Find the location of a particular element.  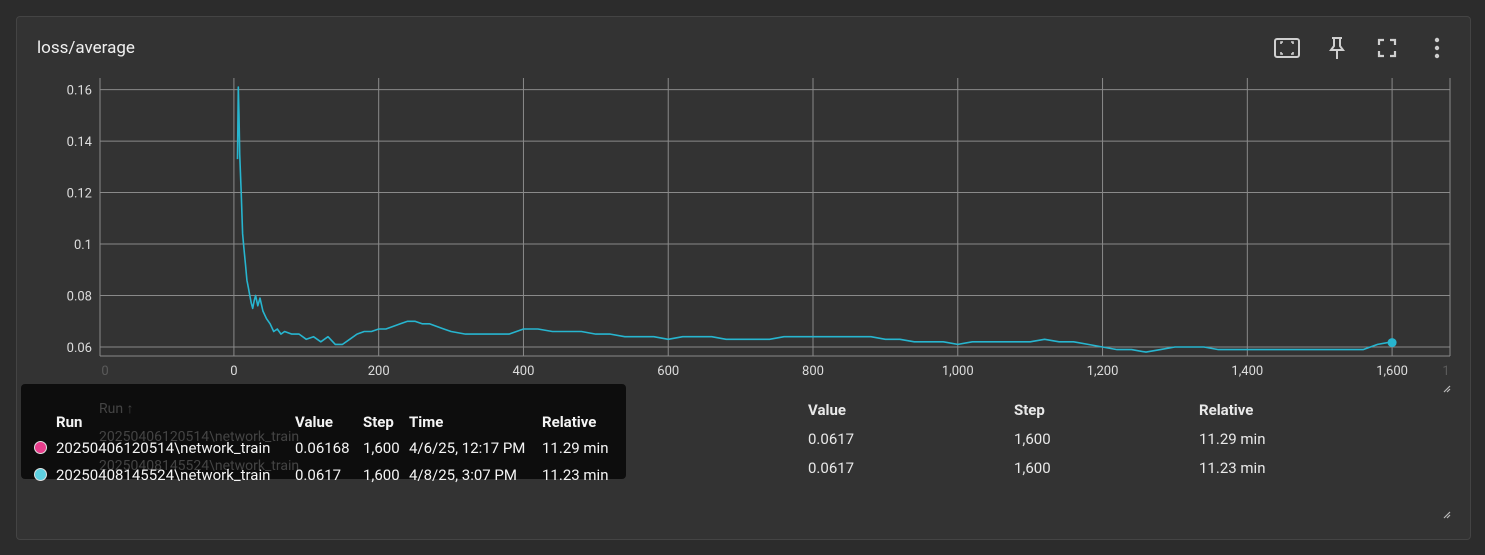

y-tick-label: 0.1 is located at coordinates (83, 245).